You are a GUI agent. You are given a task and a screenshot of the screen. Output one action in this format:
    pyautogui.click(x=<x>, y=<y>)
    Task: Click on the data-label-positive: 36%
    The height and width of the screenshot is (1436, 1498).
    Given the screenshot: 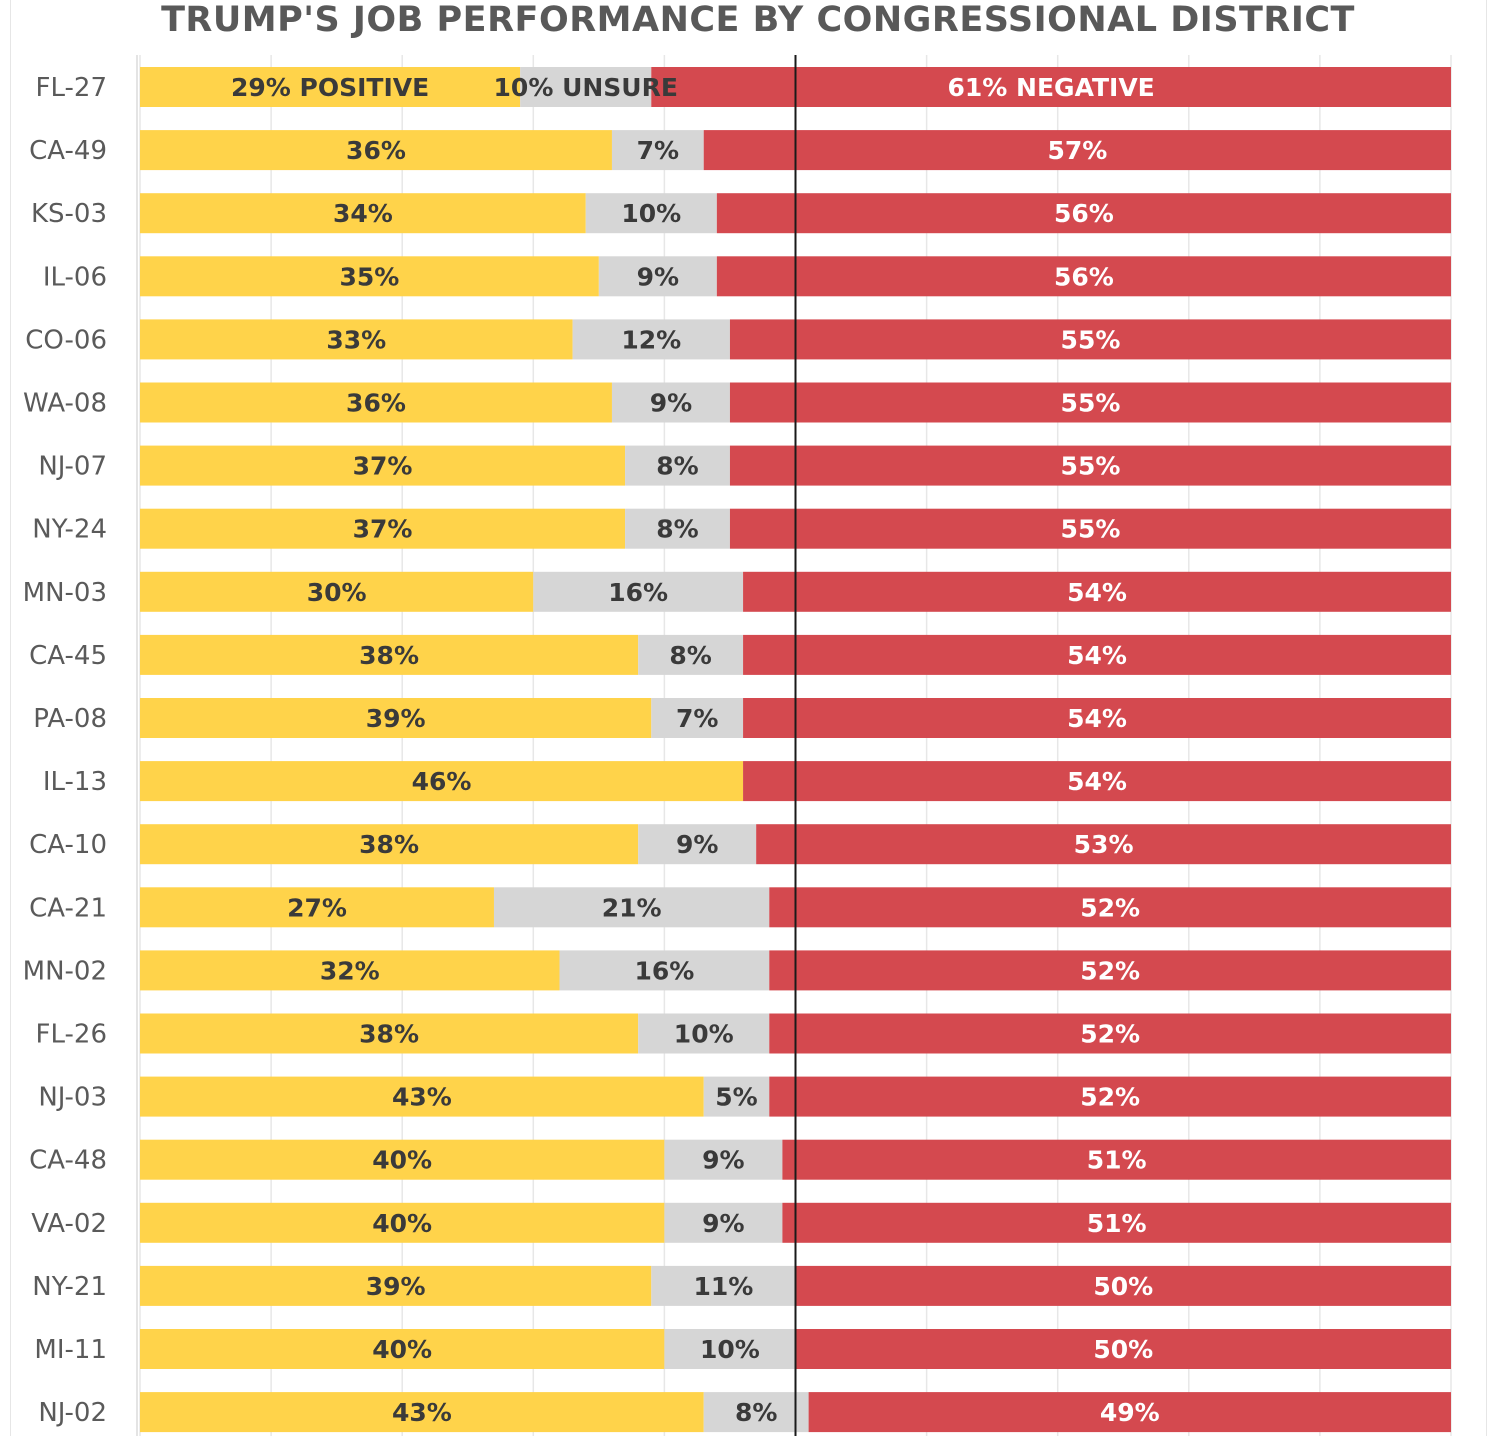 What is the action you would take?
    pyautogui.click(x=376, y=403)
    